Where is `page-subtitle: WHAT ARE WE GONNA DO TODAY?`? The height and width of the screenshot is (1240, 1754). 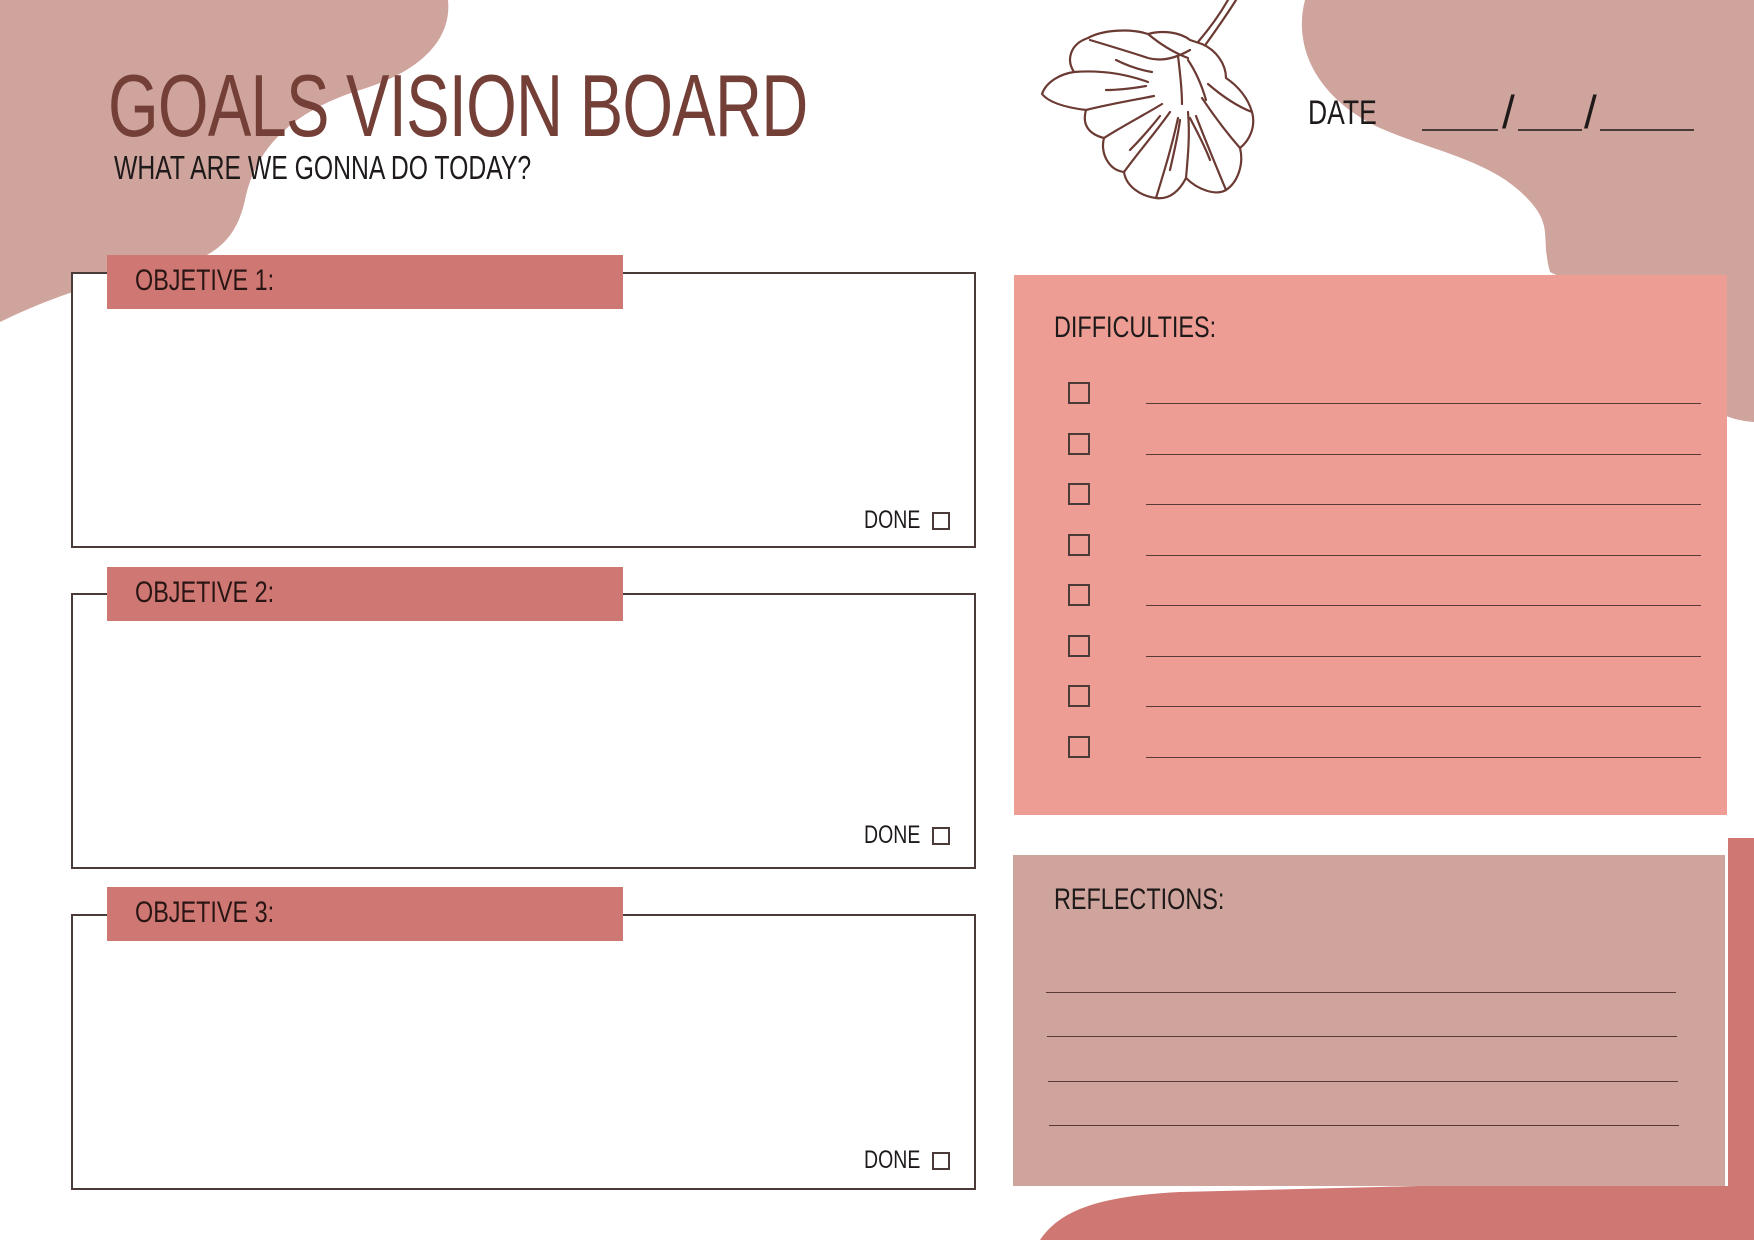 page-subtitle: WHAT ARE WE GONNA DO TODAY? is located at coordinates (323, 167).